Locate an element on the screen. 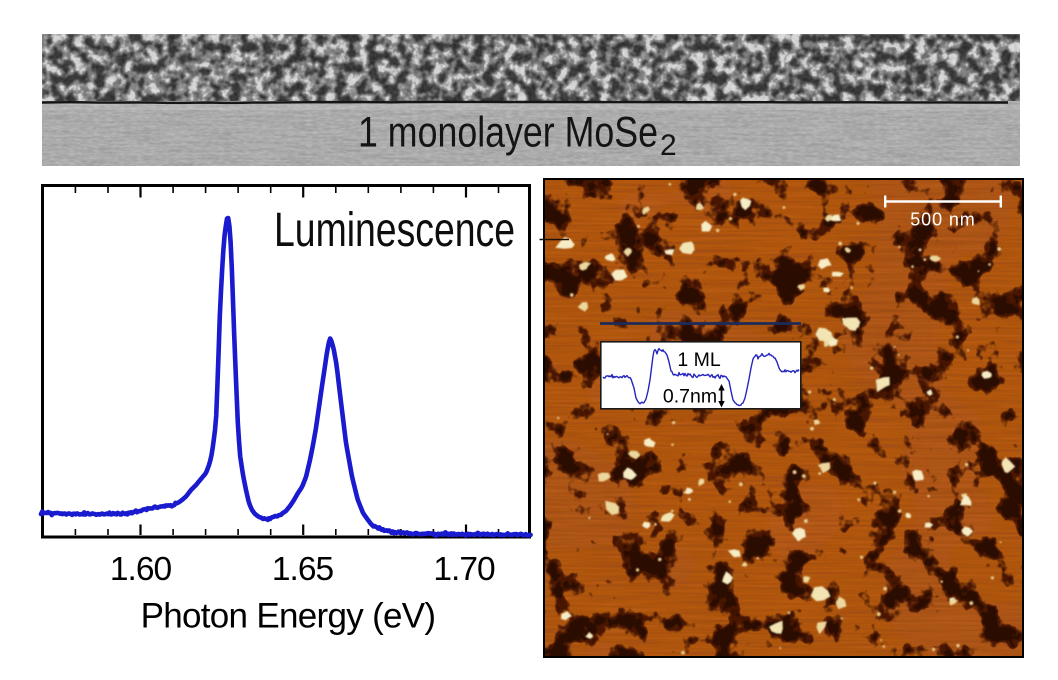 This screenshot has width=1058, height=680. svg-text: 1.70 is located at coordinates (464, 569).